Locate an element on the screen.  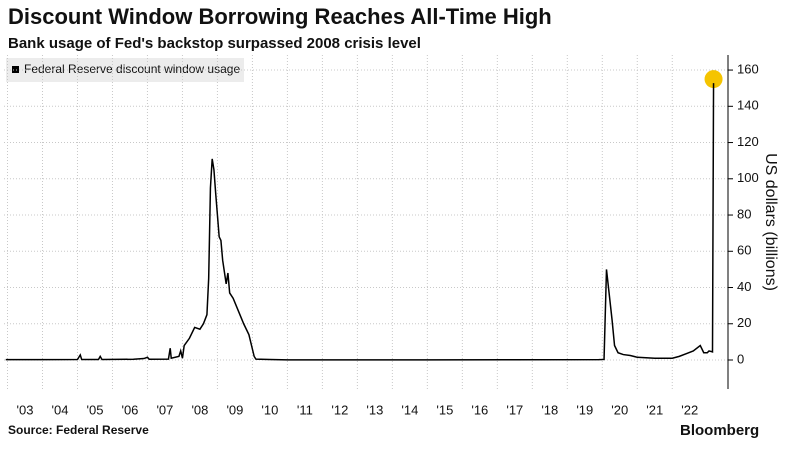
x-tick-label: '16 is located at coordinates (479, 409).